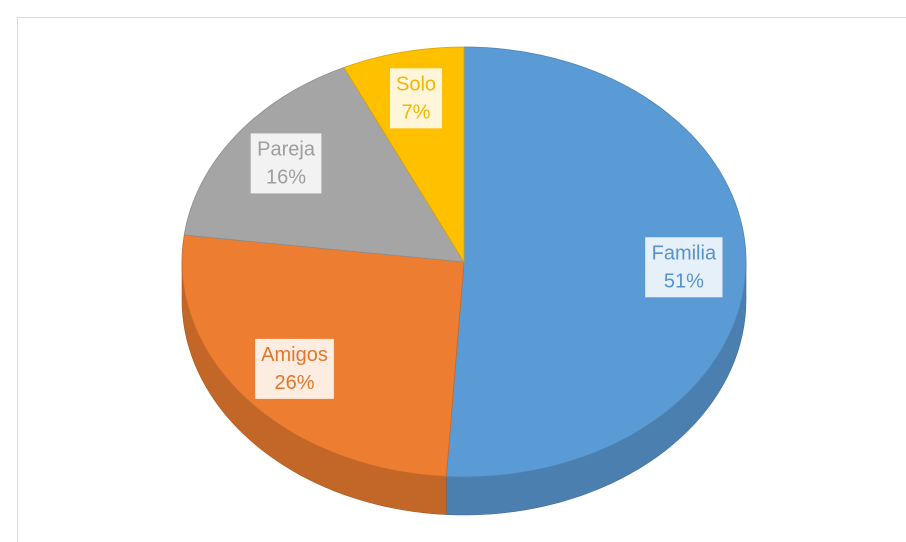  Describe the element at coordinates (324, 164) in the screenshot. I see `pie-slice` at that location.